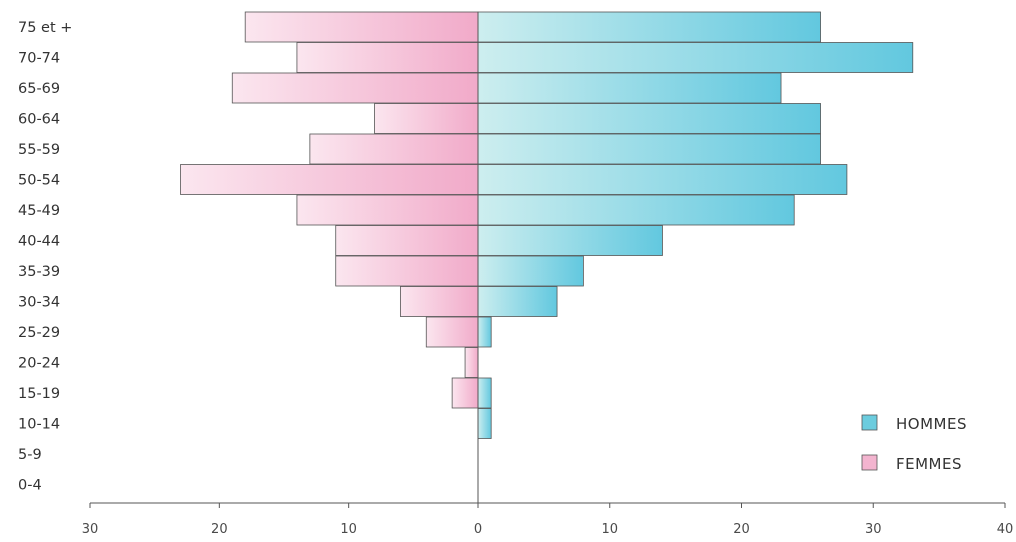  I want to click on x-tick-label: 40, so click(1005, 529).